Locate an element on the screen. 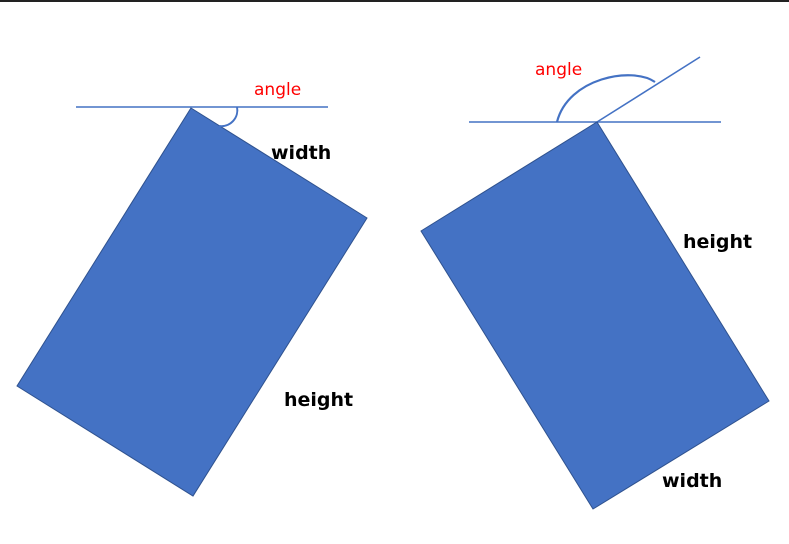 The width and height of the screenshot is (789, 544). left-angle-label: angle is located at coordinates (277, 90).